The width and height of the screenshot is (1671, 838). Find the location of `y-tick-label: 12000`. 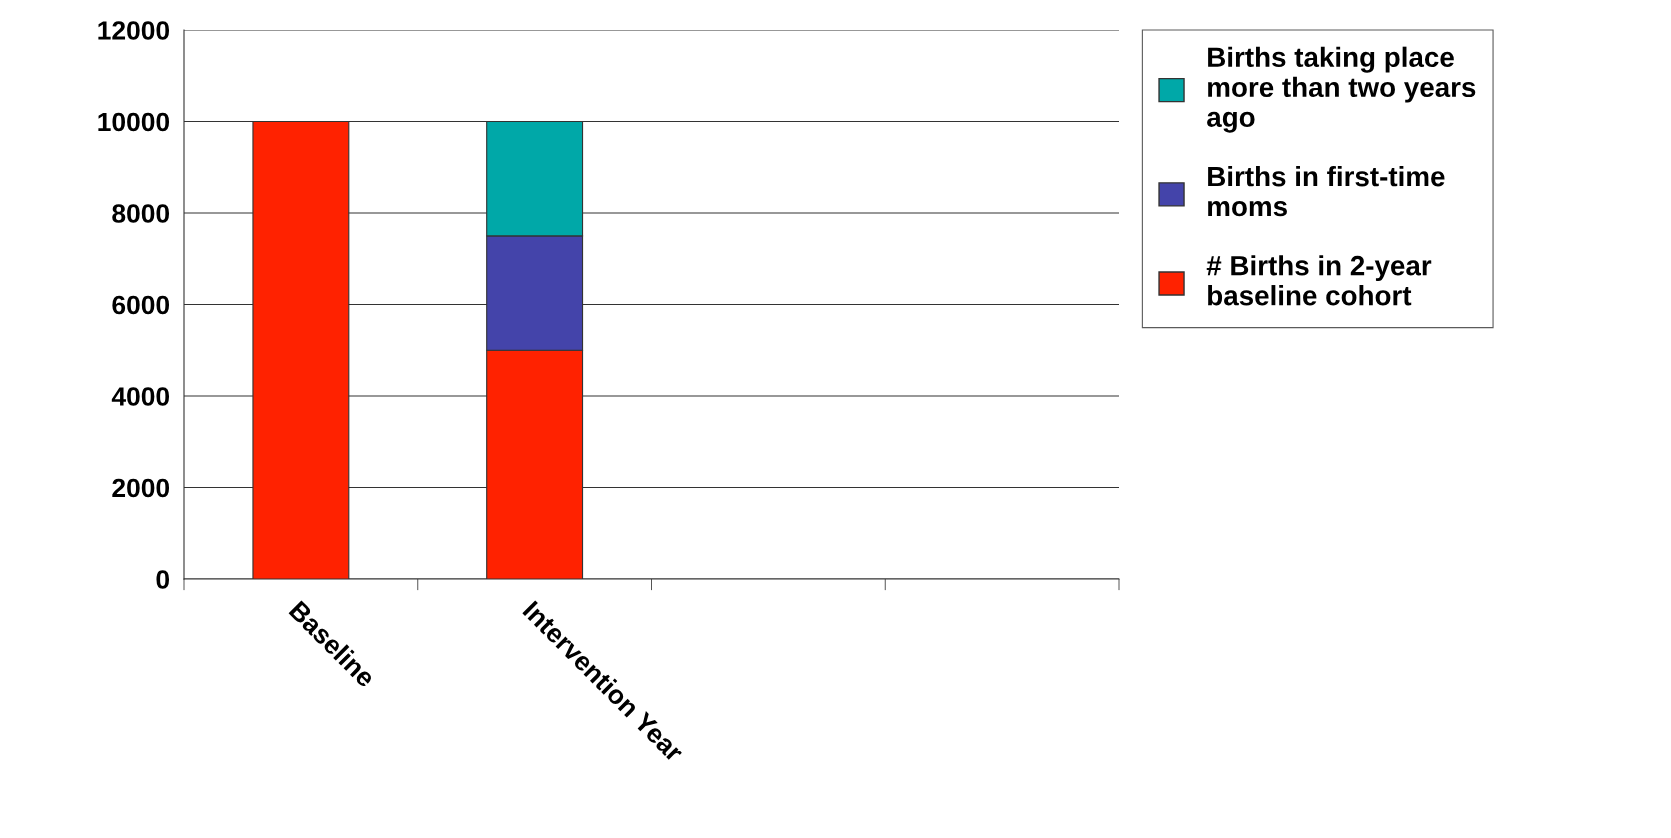

y-tick-label: 12000 is located at coordinates (134, 30).